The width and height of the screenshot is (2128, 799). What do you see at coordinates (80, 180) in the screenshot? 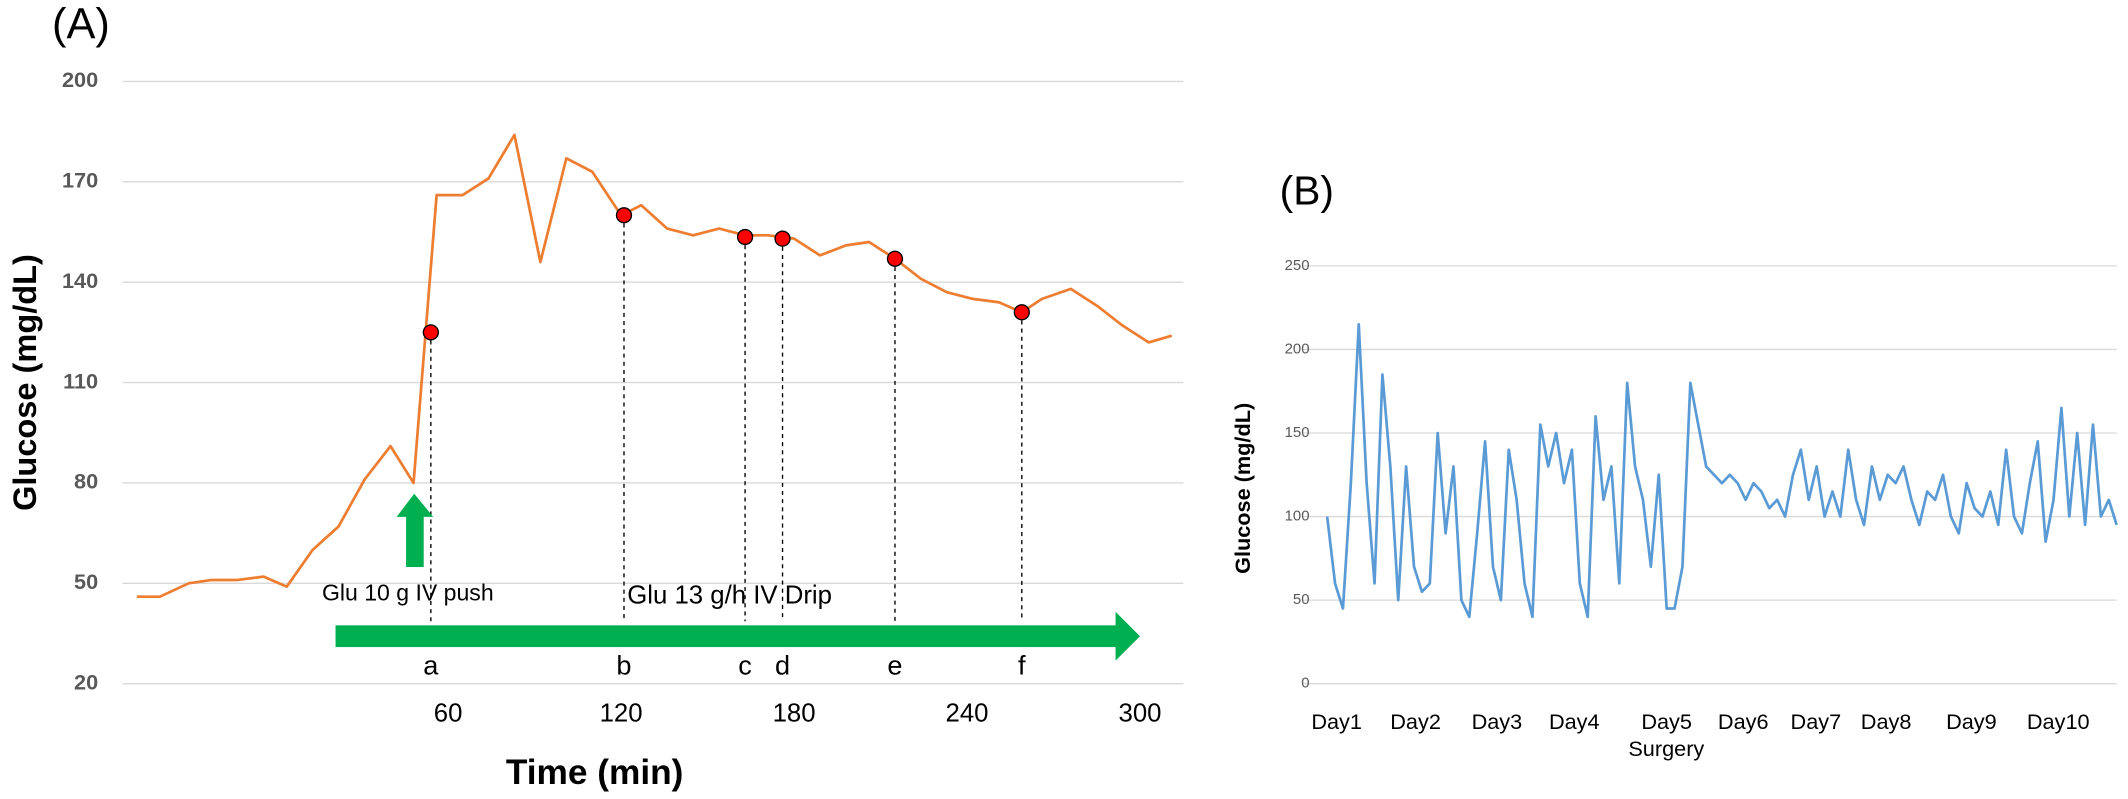
I see `y-tick-label: 170` at bounding box center [80, 180].